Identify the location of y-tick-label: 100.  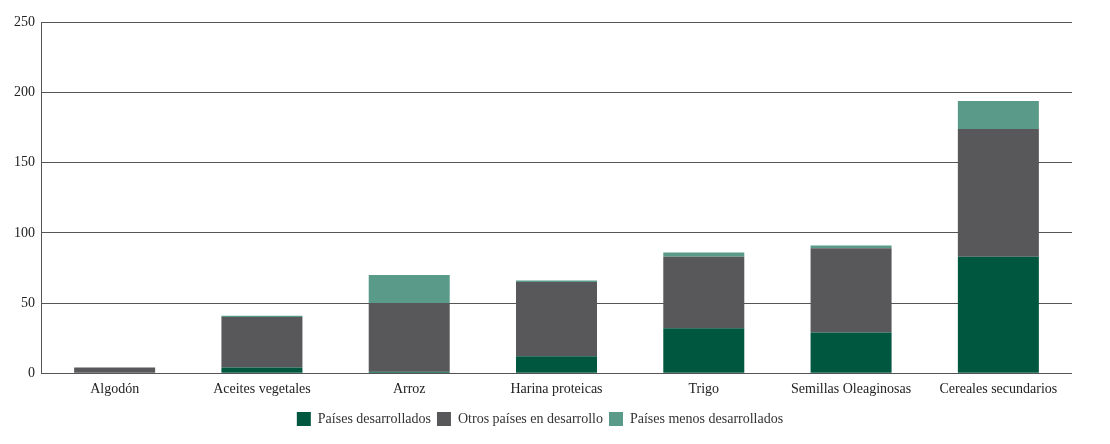
(24, 232).